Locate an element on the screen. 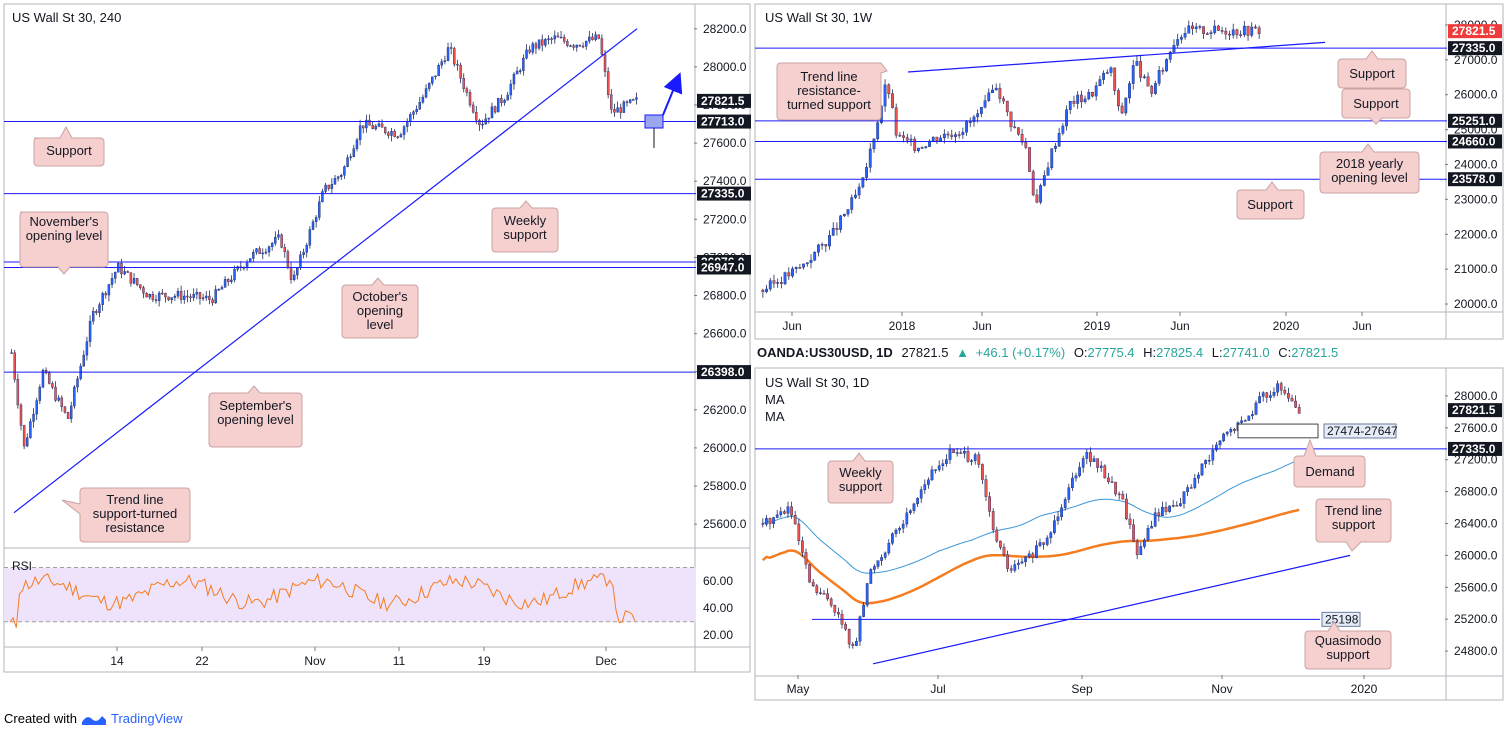 The width and height of the screenshot is (1507, 733). tradingview-link: TradingView is located at coordinates (146, 718).